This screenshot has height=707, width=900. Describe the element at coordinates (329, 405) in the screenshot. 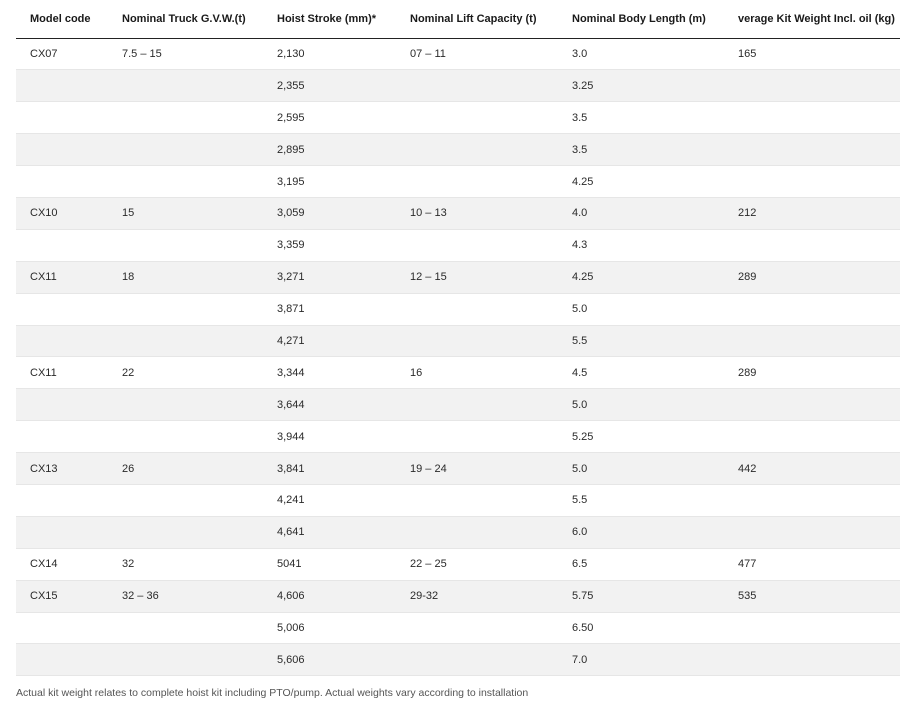

I see `cell-hoist-stroke: 3,644` at that location.